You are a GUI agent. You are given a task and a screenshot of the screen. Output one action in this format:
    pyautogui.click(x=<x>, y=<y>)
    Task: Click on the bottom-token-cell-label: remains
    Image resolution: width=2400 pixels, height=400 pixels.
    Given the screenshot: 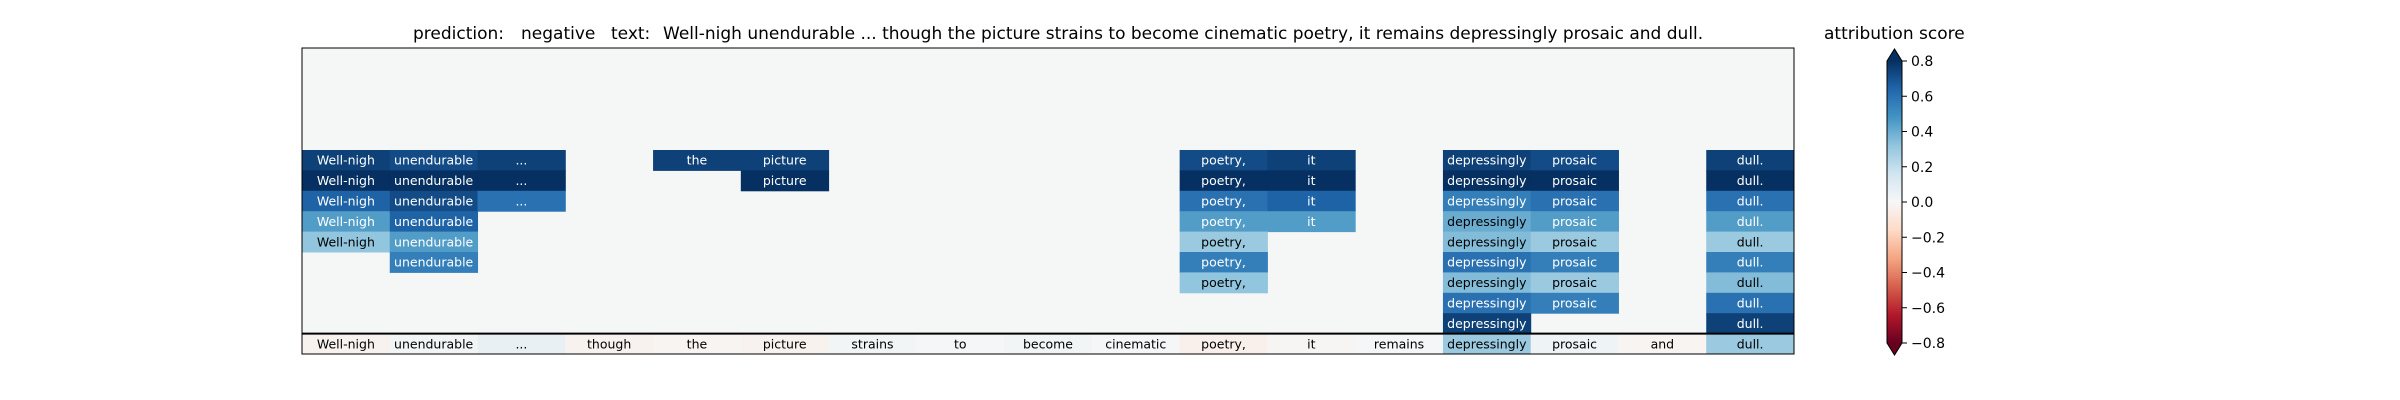 What is the action you would take?
    pyautogui.click(x=1399, y=343)
    